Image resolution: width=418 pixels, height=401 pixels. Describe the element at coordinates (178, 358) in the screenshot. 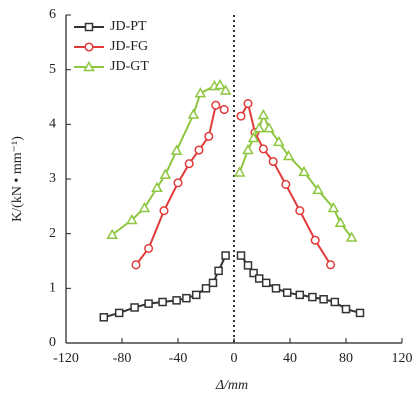

I see `x-tick-label: -40` at that location.